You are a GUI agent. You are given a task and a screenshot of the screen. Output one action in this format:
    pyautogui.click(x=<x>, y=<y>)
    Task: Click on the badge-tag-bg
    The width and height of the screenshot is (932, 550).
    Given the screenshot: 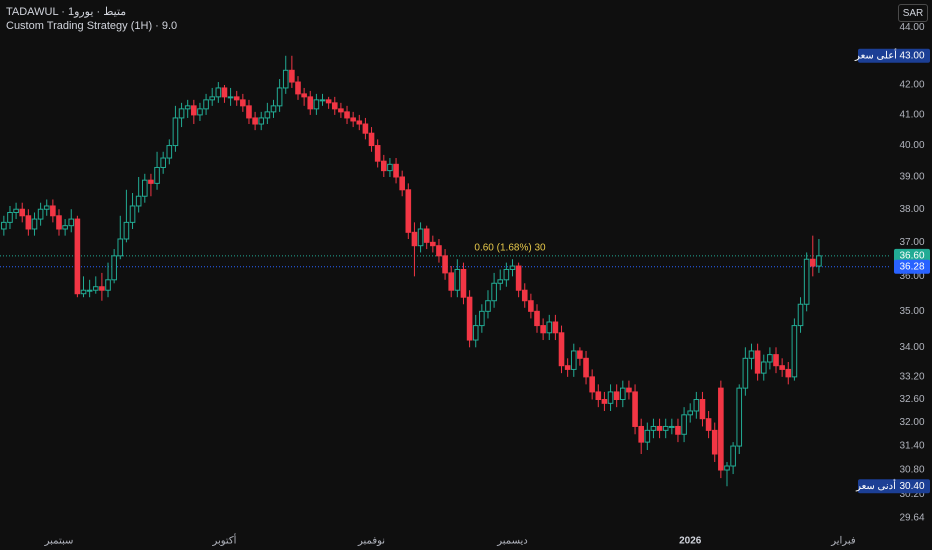 What is the action you would take?
    pyautogui.click(x=894, y=486)
    